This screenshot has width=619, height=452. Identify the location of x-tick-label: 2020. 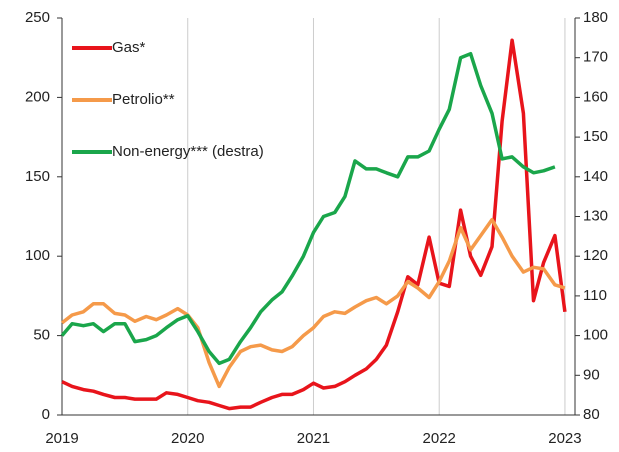
(187, 438).